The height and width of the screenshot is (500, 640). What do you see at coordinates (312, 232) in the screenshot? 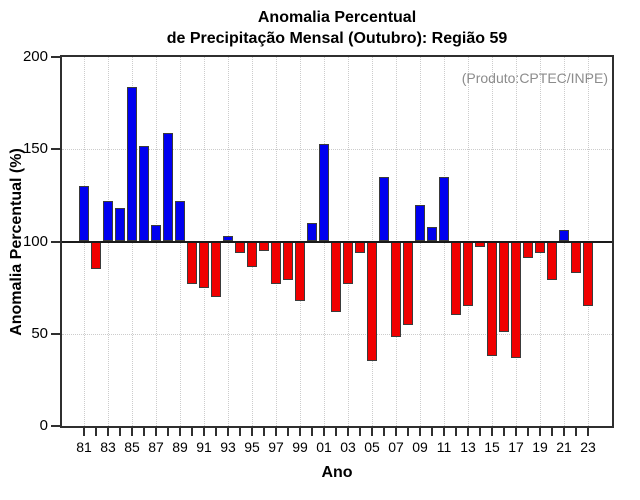
I see `bar-2000` at bounding box center [312, 232].